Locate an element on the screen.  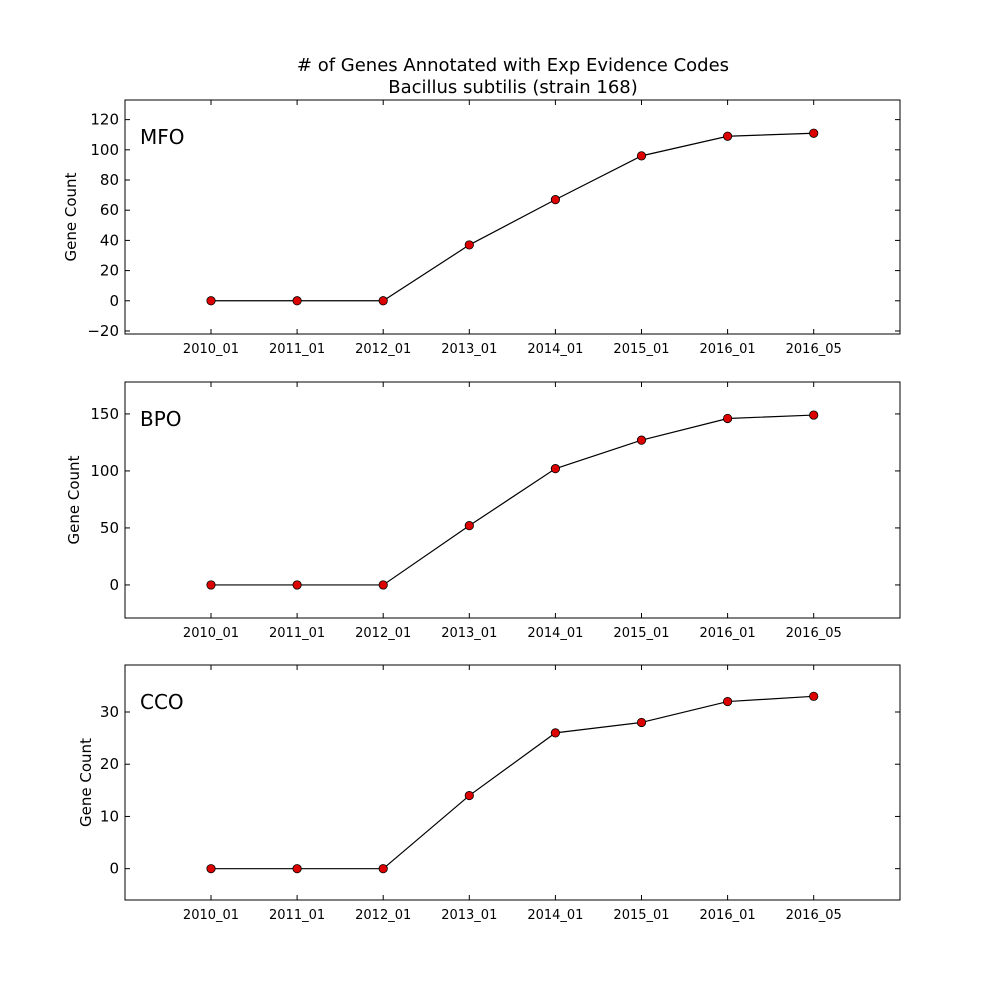
panel-label: BPO is located at coordinates (161, 419).